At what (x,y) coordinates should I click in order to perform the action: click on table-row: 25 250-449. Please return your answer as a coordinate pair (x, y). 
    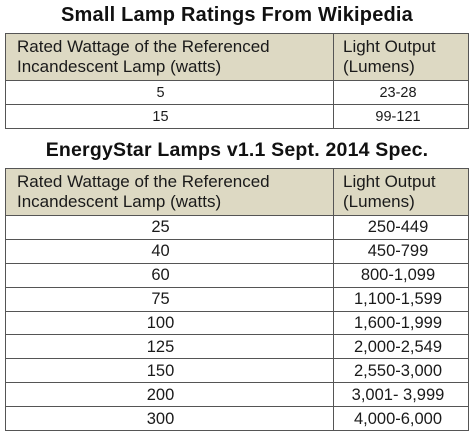
    Looking at the image, I should click on (237, 227).